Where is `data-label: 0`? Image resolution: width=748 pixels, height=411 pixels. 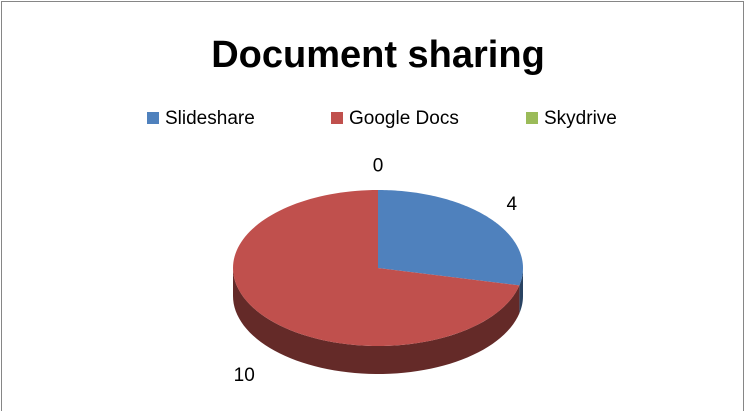
data-label: 0 is located at coordinates (378, 166).